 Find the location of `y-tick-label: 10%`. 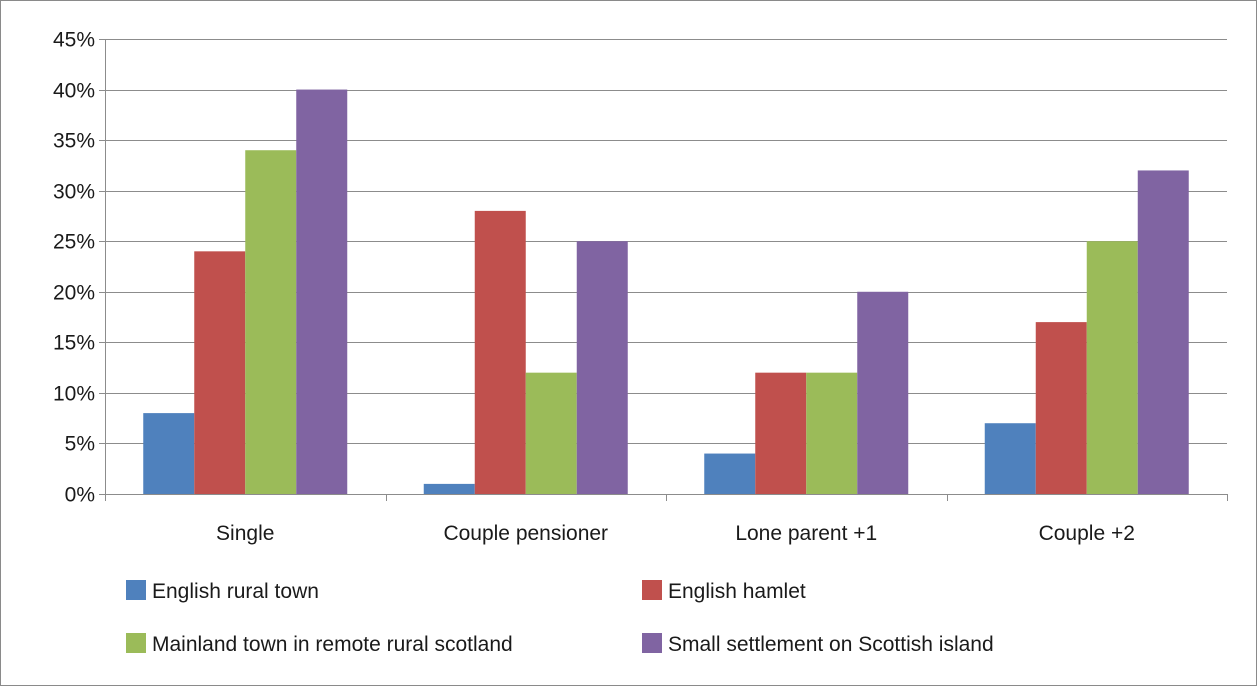

y-tick-label: 10% is located at coordinates (74, 394).